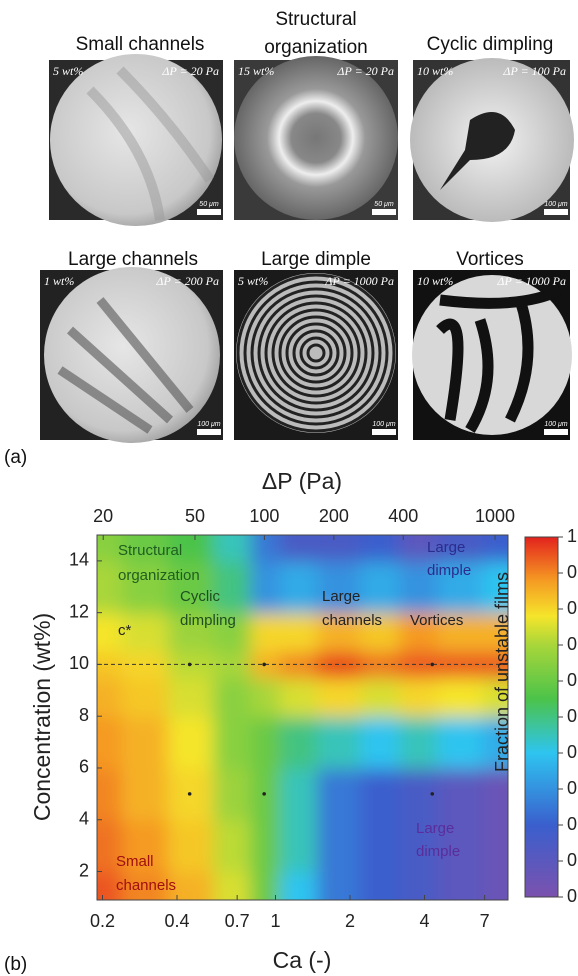 The width and height of the screenshot is (578, 976). Describe the element at coordinates (359, 281) in the screenshot. I see `pressure-label: ΔP = 1000 Pa` at that location.